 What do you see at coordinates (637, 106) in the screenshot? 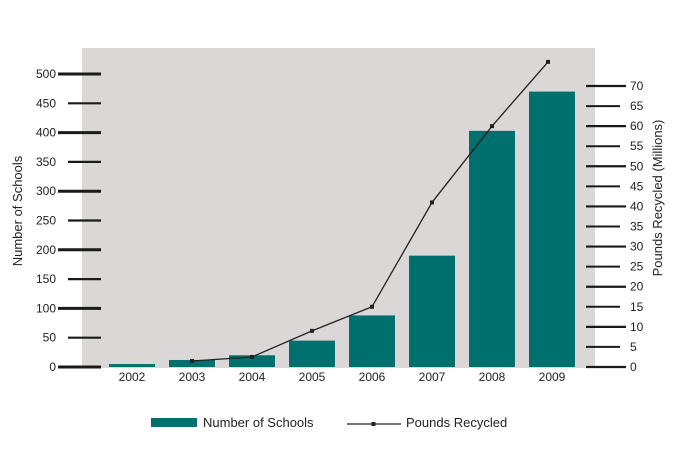
I see `y-tick-label-right: 65` at bounding box center [637, 106].